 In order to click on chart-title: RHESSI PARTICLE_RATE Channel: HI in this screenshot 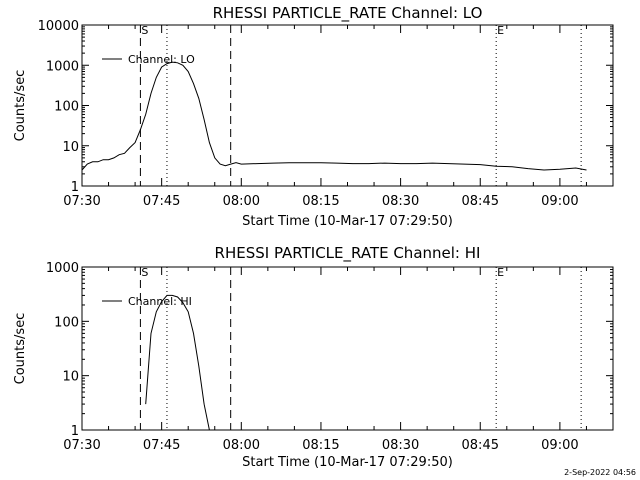, I will do `click(348, 253)`.